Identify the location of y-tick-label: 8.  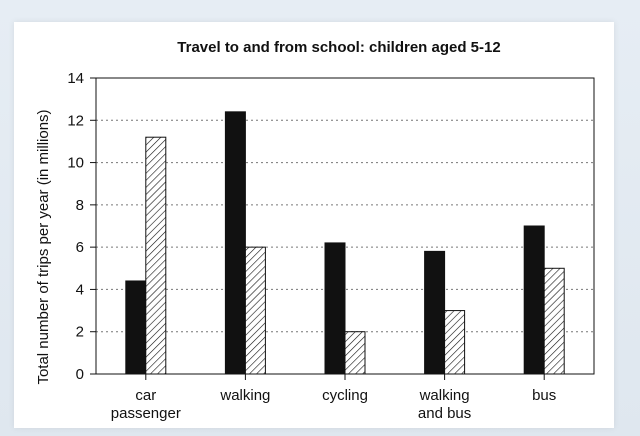
(80, 205).